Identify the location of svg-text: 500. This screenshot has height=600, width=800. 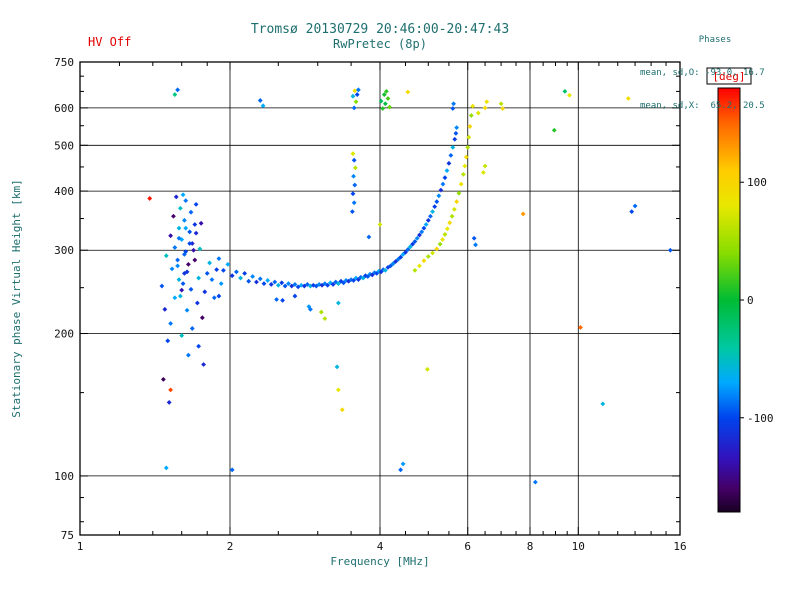
(64, 145).